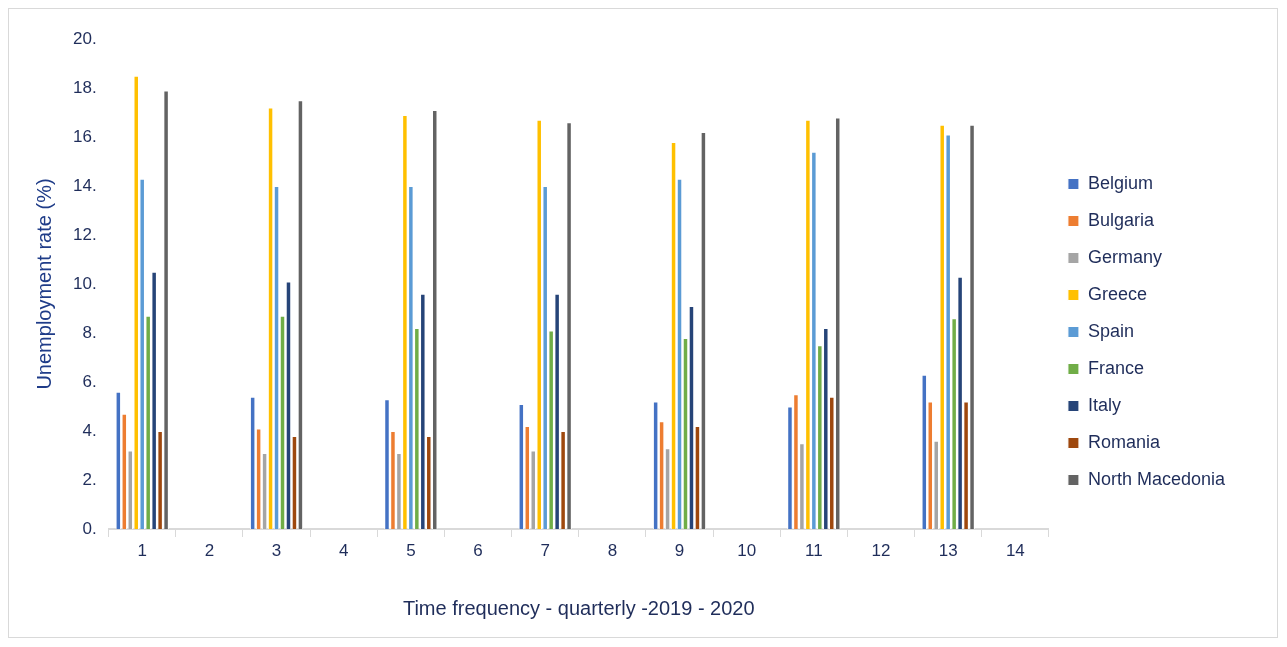  Describe the element at coordinates (343, 551) in the screenshot. I see `x-tick-label: 4` at that location.